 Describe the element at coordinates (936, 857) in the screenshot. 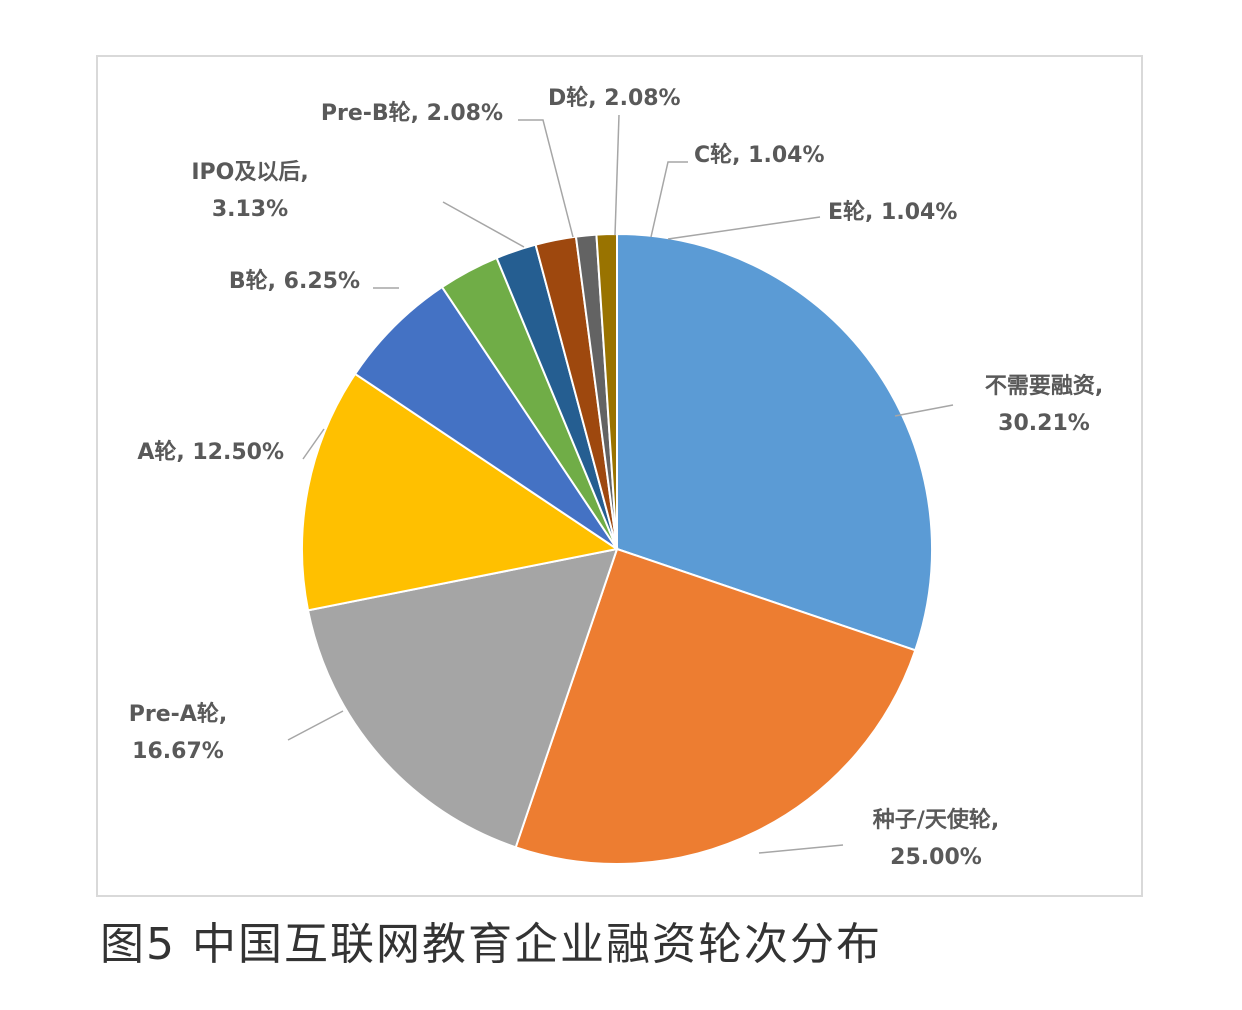

I see `data-label-value: 25.00%` at that location.